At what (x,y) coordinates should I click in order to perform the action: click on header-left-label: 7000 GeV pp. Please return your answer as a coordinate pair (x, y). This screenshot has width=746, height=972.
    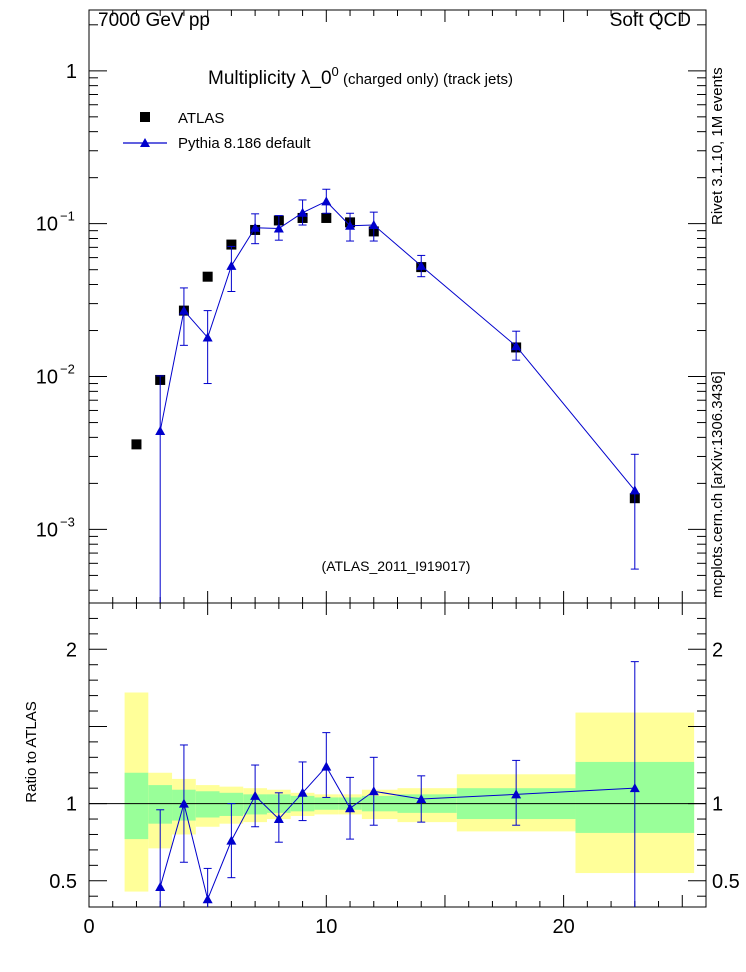
    Looking at the image, I should click on (154, 20).